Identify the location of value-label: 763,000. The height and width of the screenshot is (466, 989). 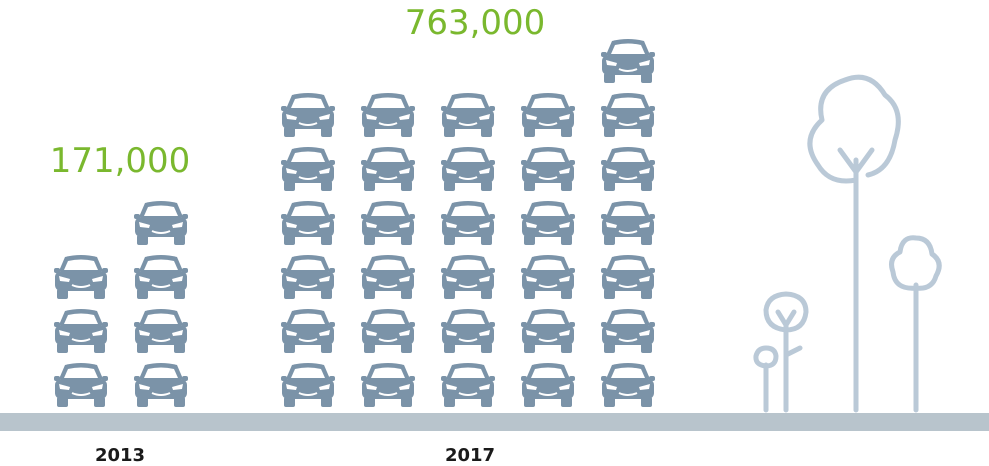
(475, 23).